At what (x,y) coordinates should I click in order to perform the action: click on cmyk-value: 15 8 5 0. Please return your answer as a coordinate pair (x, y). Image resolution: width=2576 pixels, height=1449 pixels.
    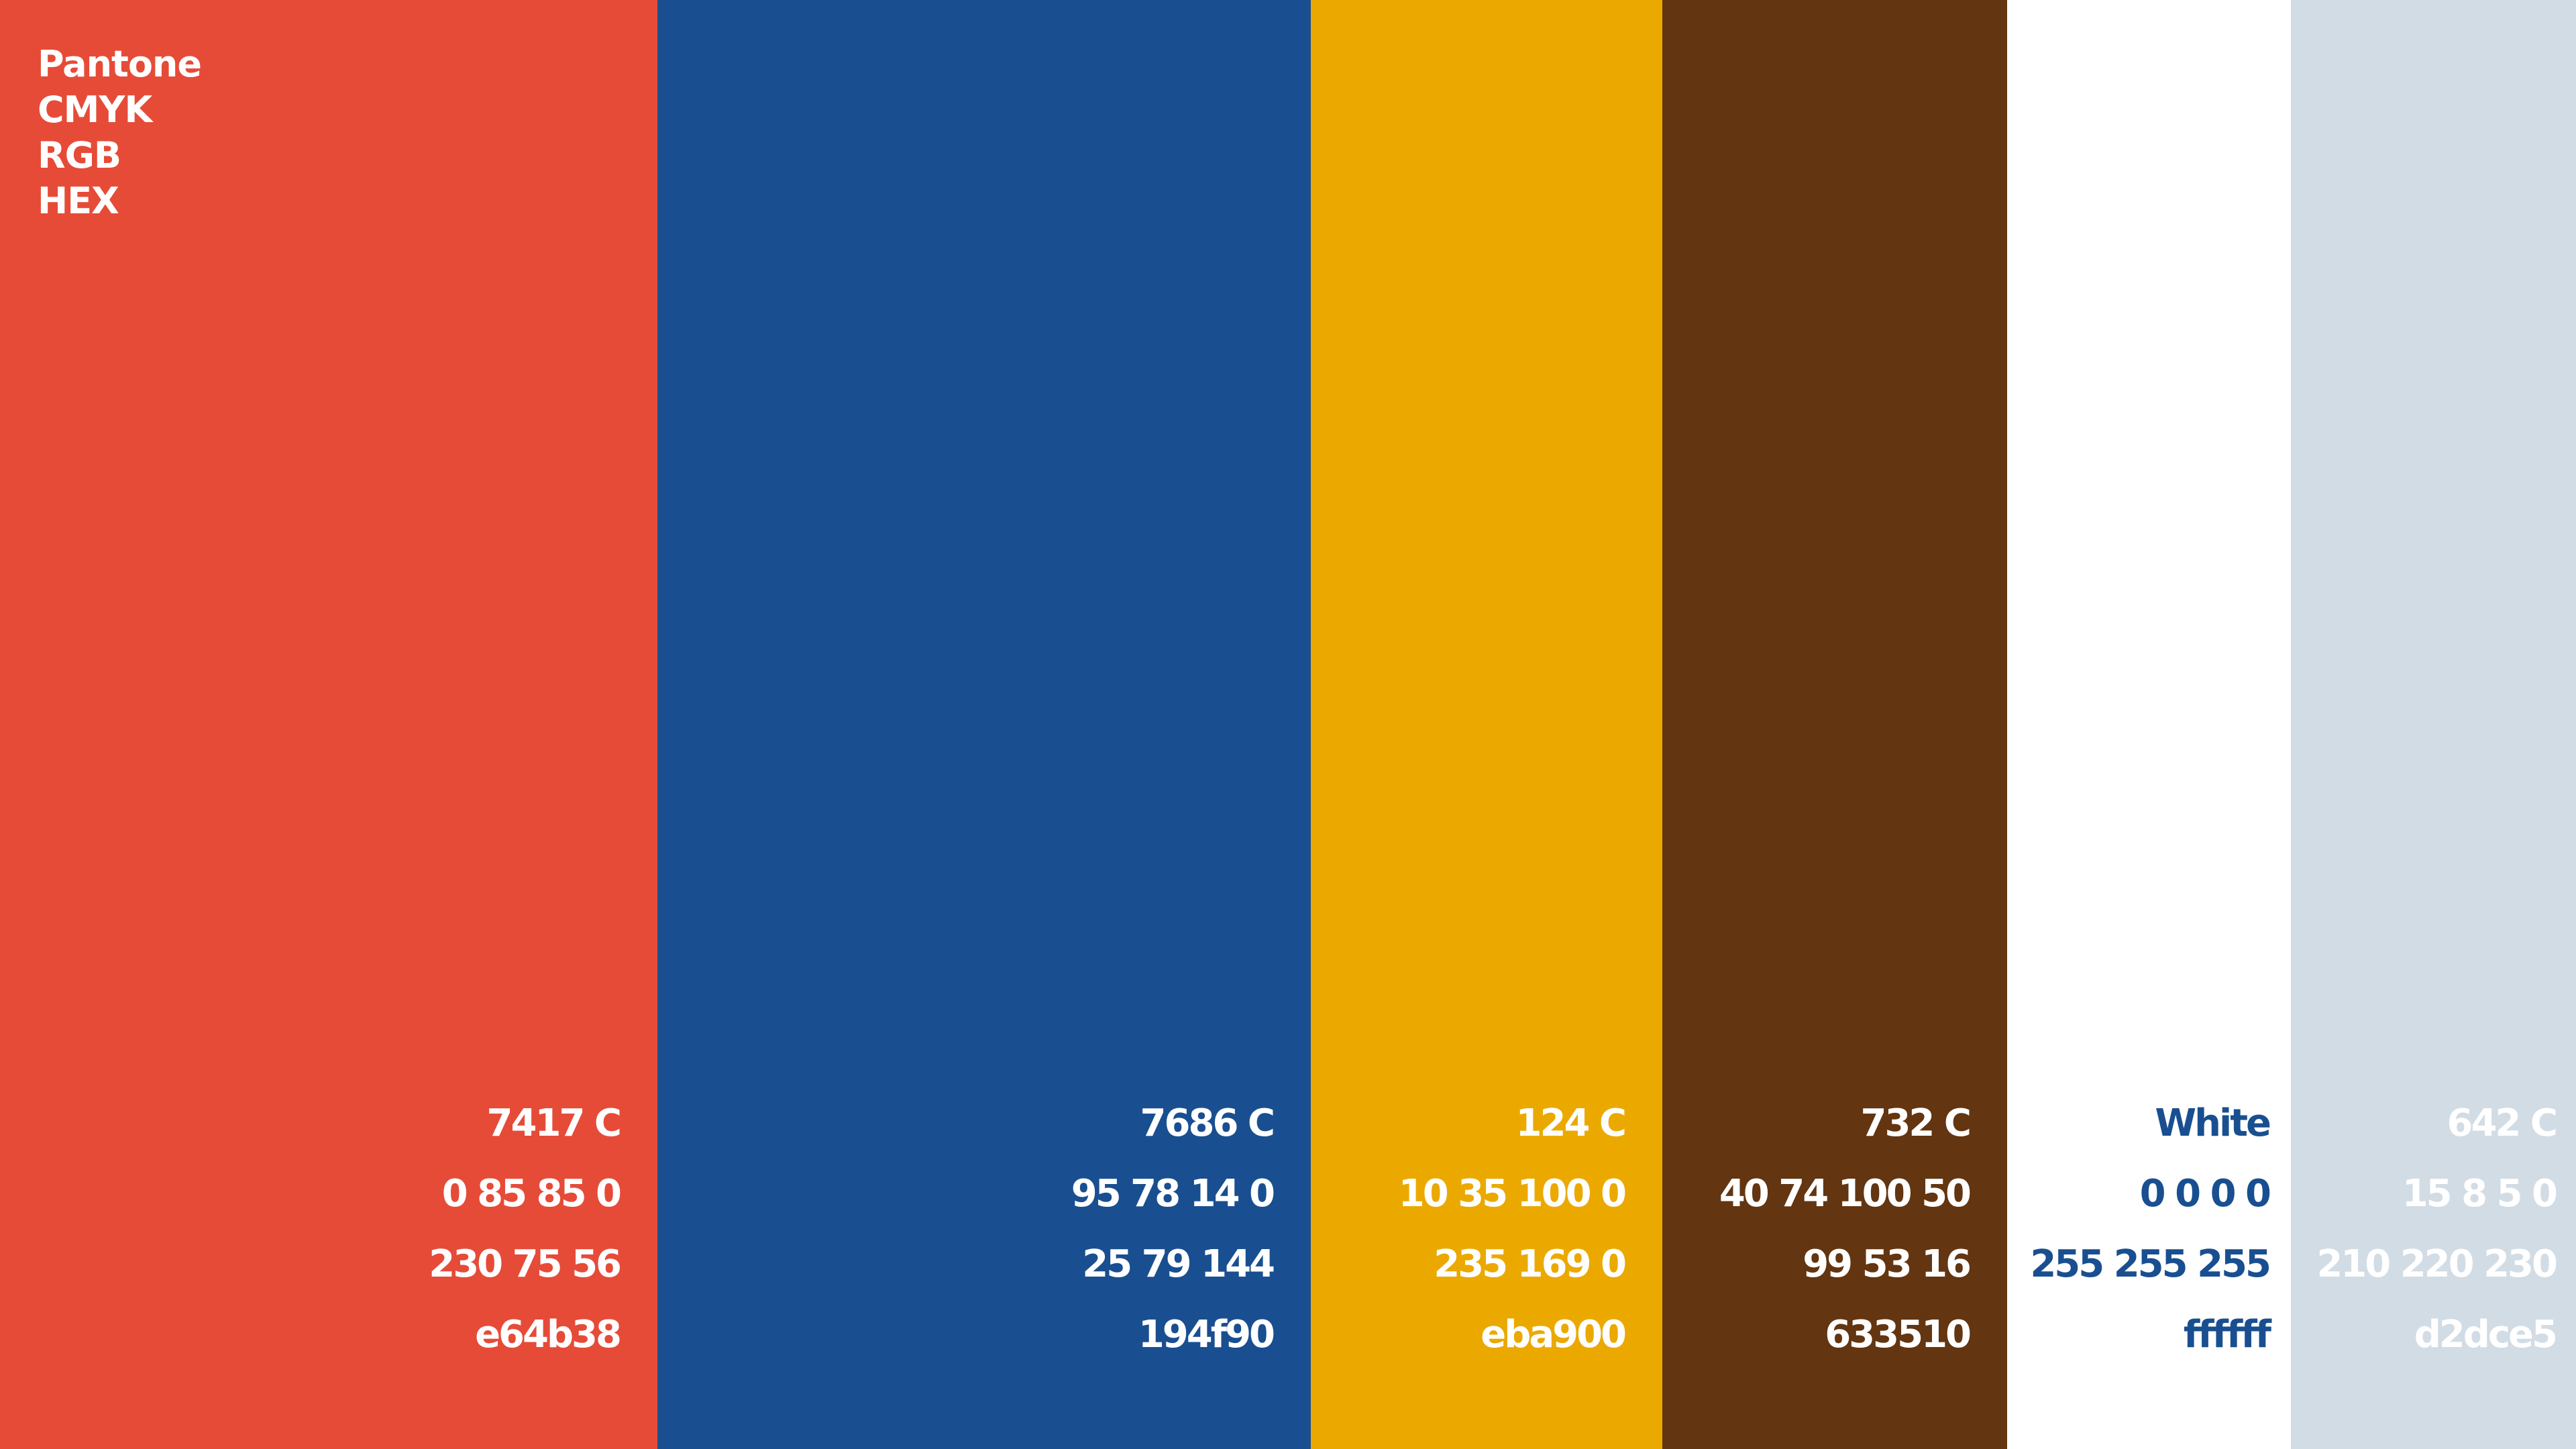
    Looking at the image, I should click on (2480, 1194).